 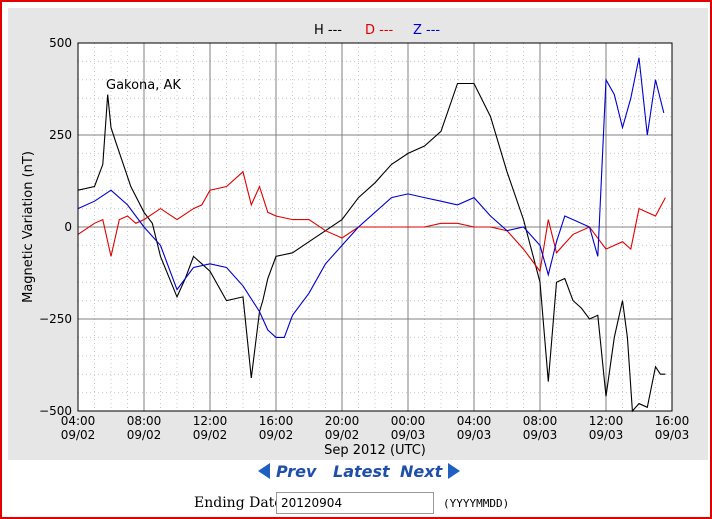 I want to click on y-axis-label: Magnetic Variation (nT), so click(x=28, y=227).